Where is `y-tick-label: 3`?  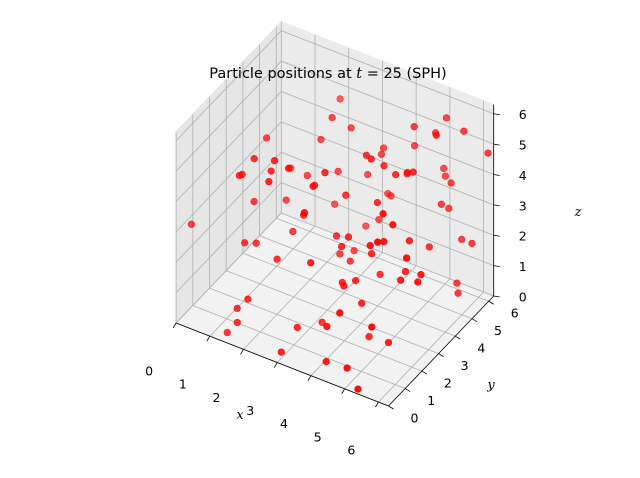
y-tick-label: 3 is located at coordinates (465, 365).